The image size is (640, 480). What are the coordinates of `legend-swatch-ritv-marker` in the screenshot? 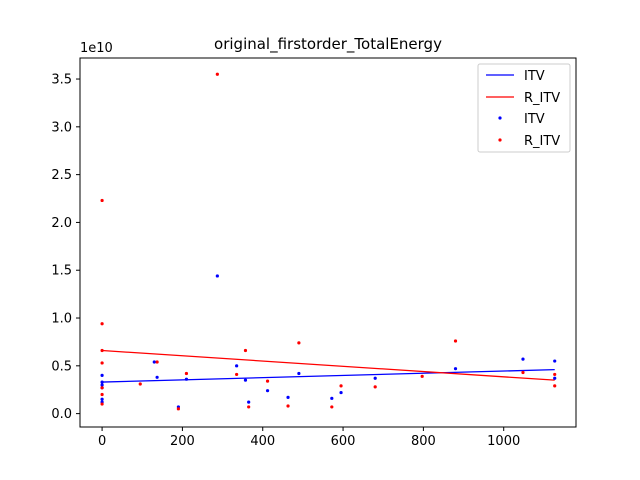 It's located at (500, 140).